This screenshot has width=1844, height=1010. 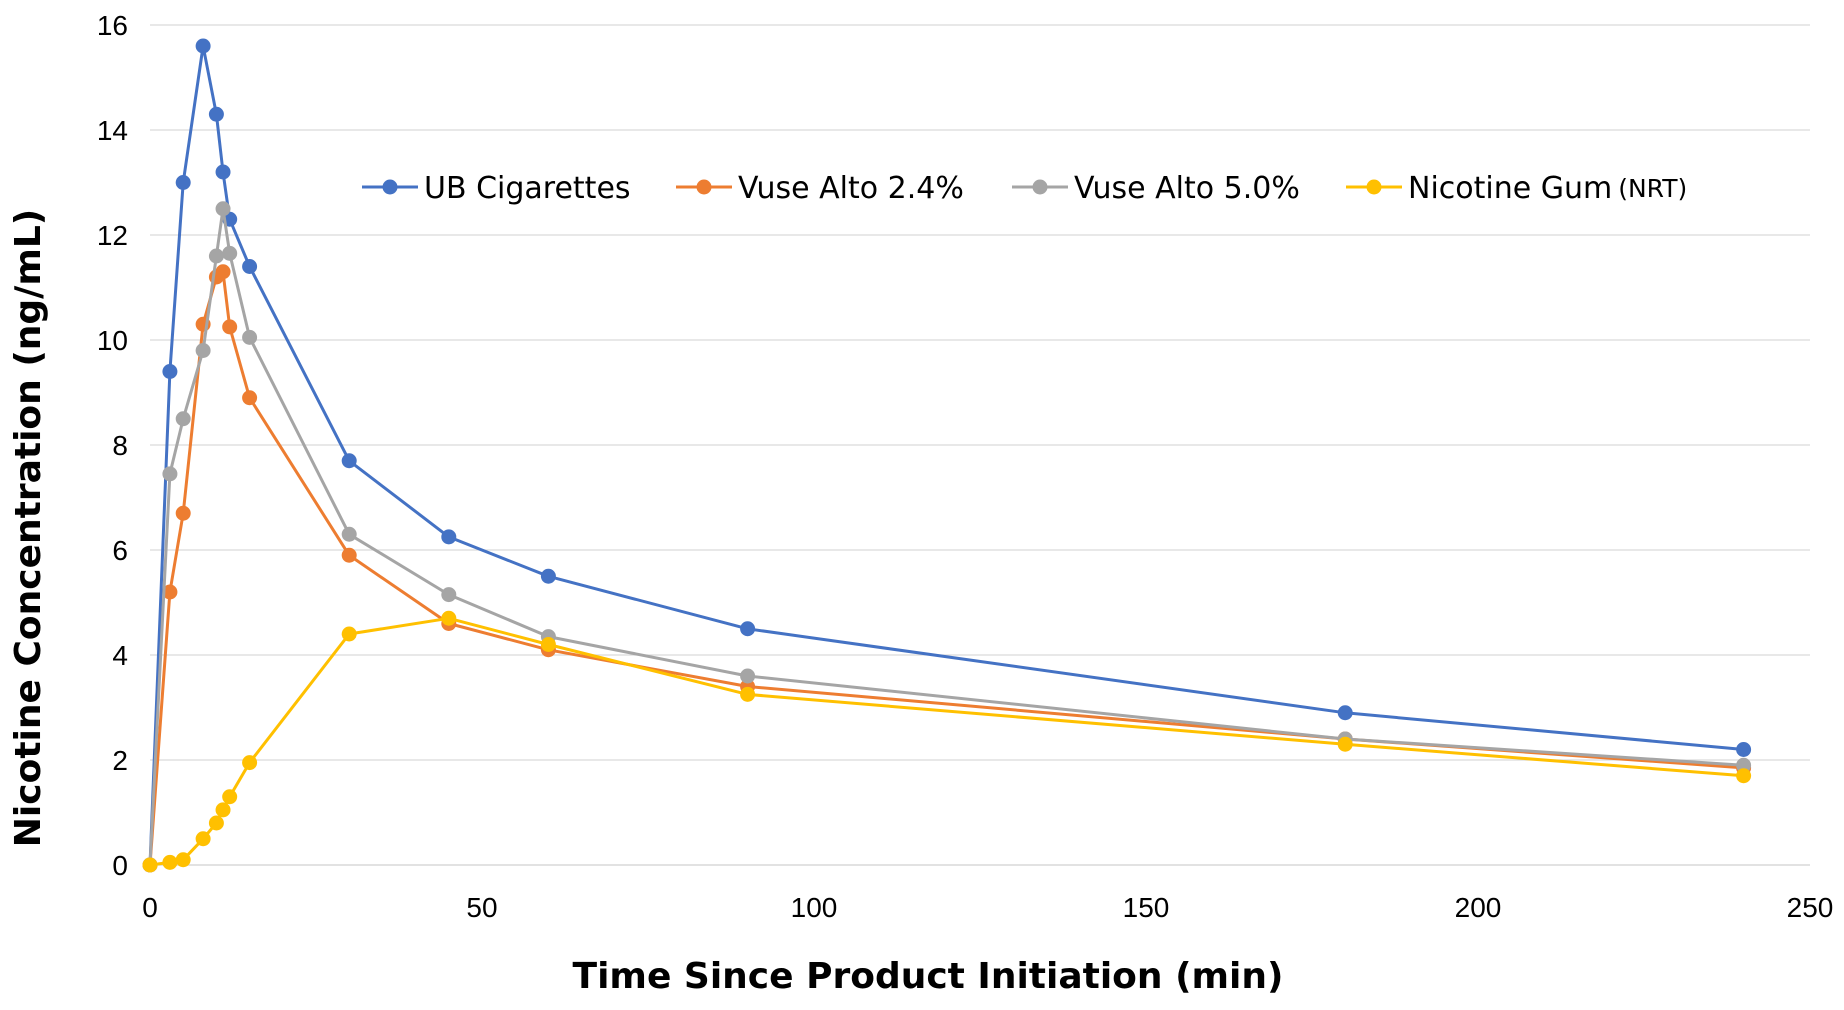 I want to click on legend-item: Nicotine Gum (NRT), so click(x=1516, y=188).